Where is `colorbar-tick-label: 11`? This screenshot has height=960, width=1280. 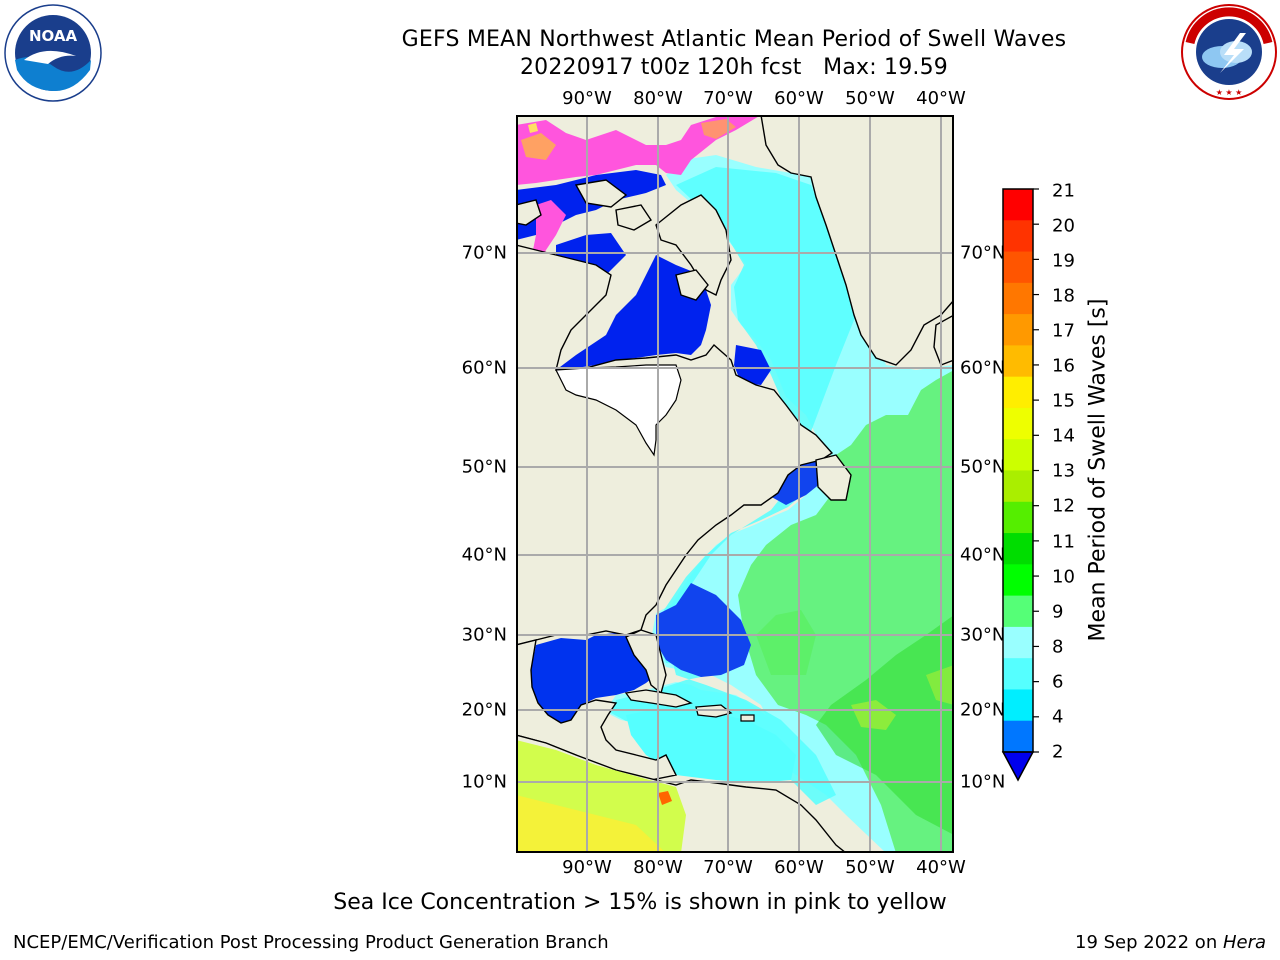 colorbar-tick-label: 11 is located at coordinates (1063, 542).